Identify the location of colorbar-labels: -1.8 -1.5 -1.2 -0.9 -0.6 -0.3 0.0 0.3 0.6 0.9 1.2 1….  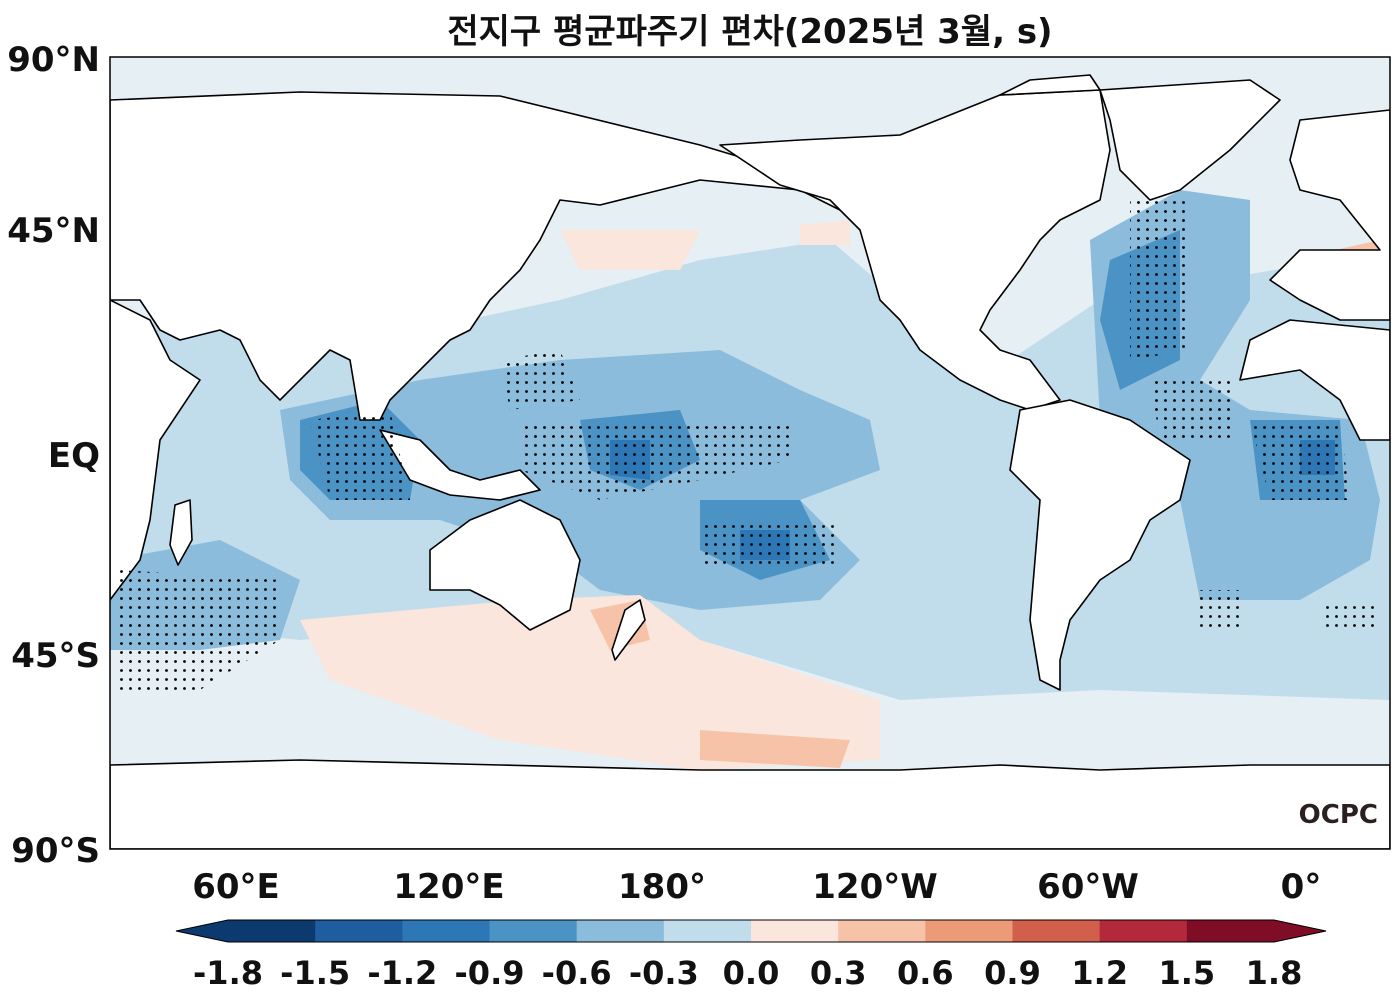
(747, 973).